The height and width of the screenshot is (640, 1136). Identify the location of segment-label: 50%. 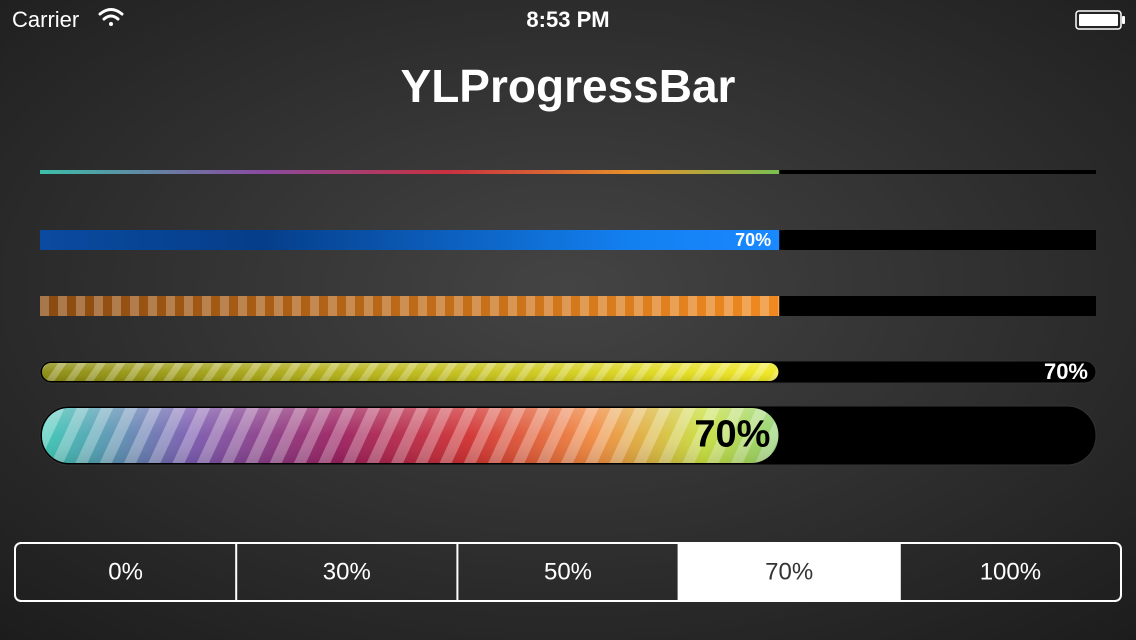
(568, 571).